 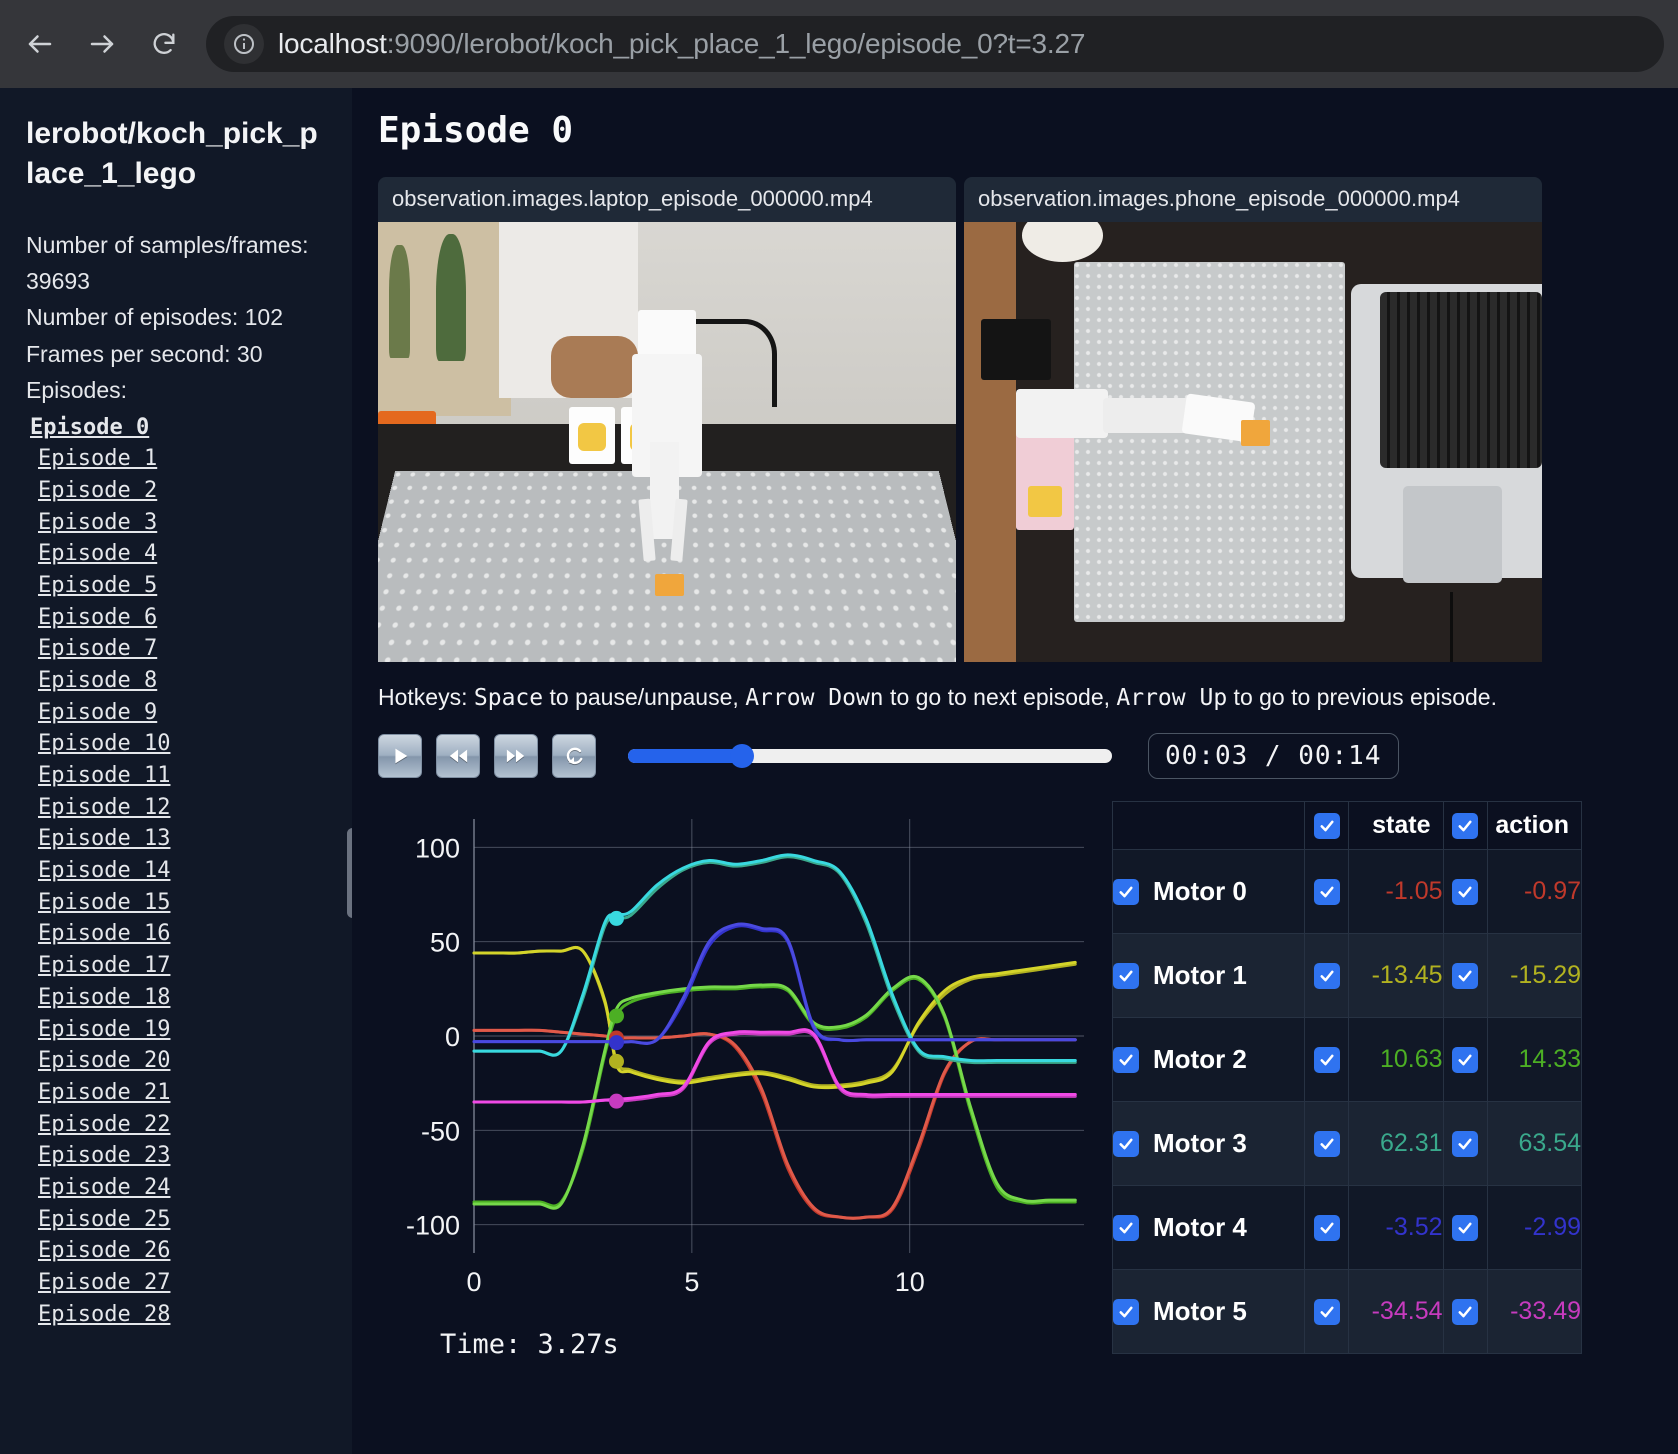 What do you see at coordinates (104, 934) in the screenshot?
I see `sidebar-item-episode-16: Episode 16` at bounding box center [104, 934].